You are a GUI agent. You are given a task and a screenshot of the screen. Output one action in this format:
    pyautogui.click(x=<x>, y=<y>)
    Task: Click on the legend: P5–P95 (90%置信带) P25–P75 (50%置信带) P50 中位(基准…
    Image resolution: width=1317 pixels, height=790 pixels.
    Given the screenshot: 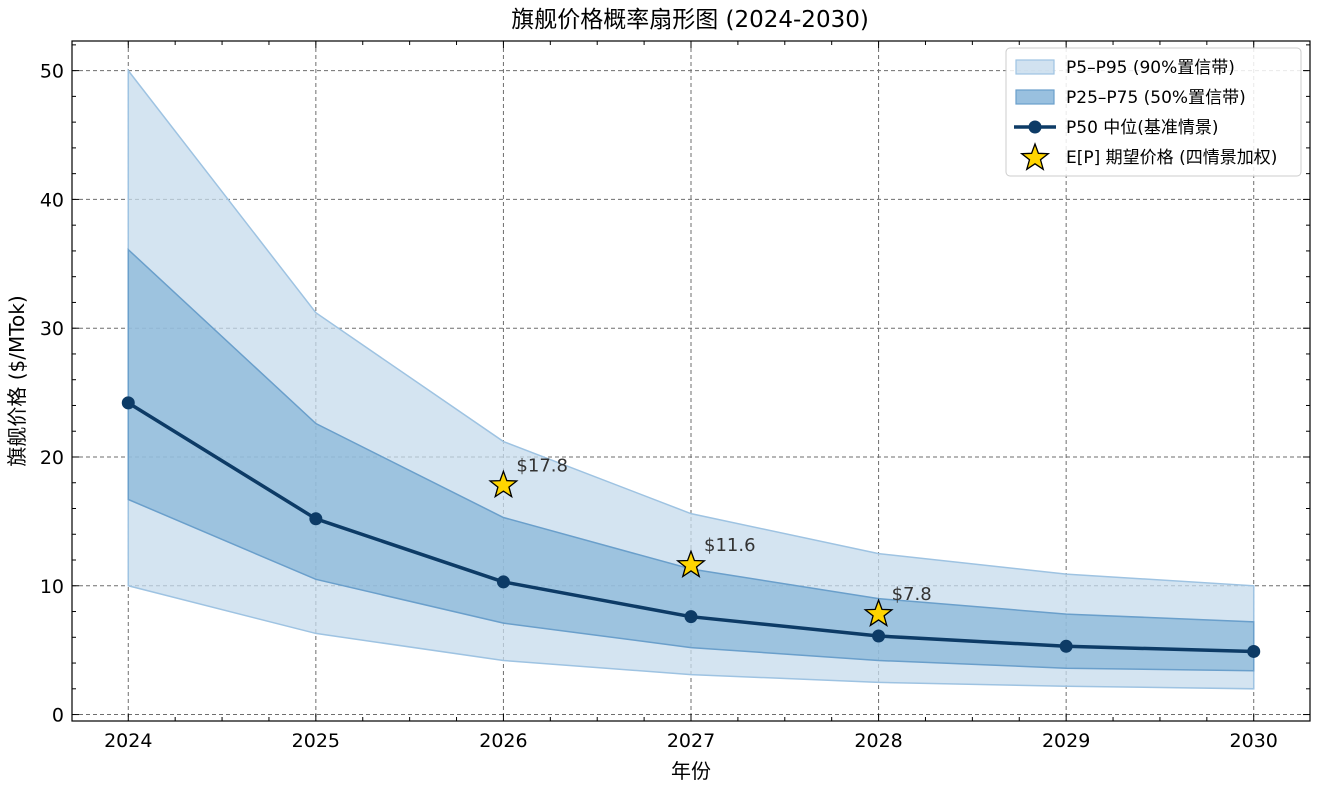 What is the action you would take?
    pyautogui.click(x=1153, y=112)
    